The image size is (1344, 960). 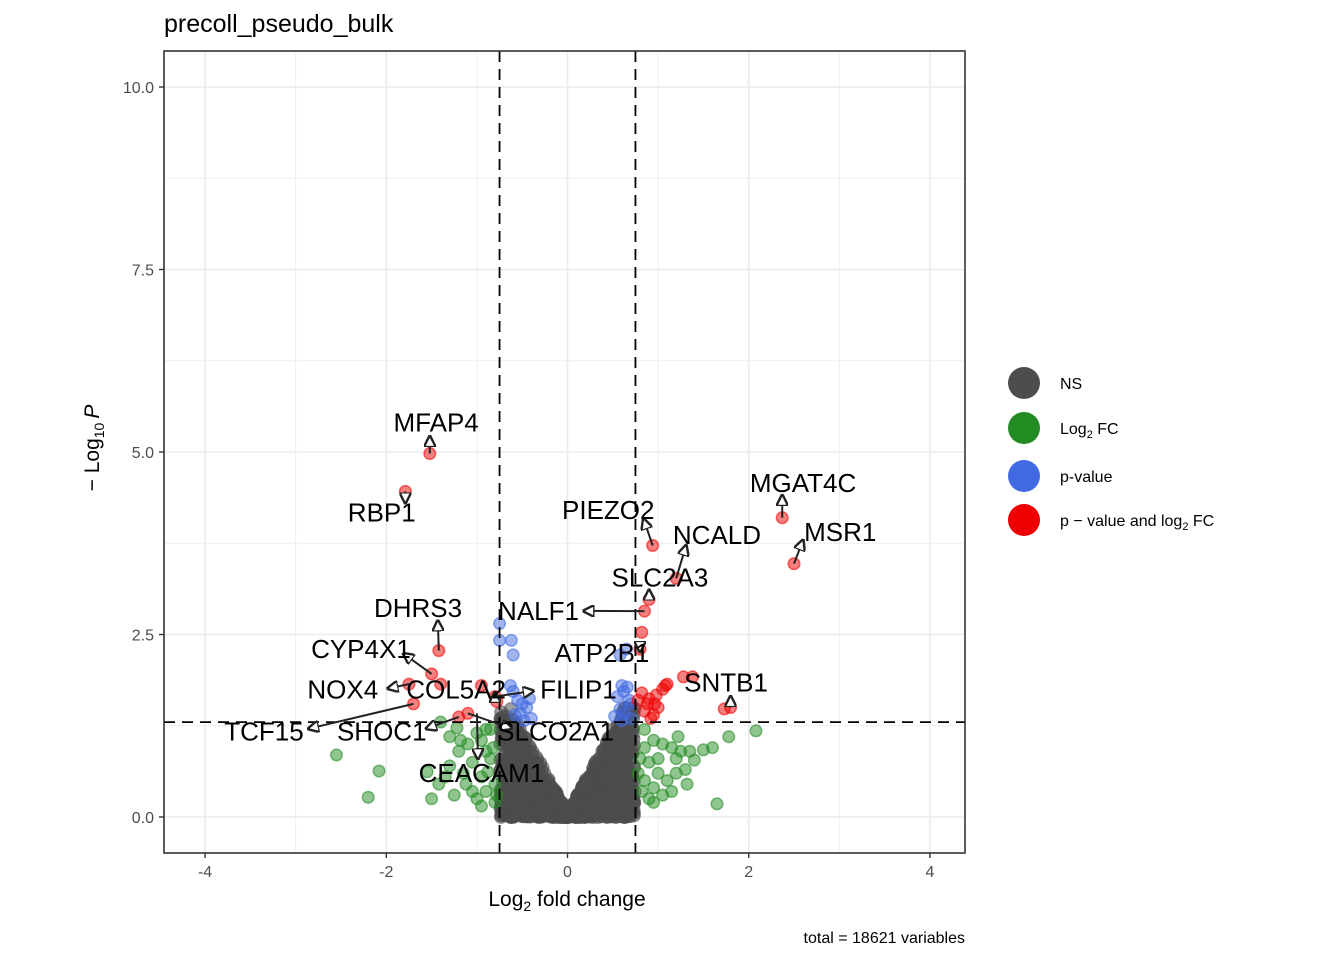 I want to click on y-tick-label: 10.0, so click(x=138, y=88).